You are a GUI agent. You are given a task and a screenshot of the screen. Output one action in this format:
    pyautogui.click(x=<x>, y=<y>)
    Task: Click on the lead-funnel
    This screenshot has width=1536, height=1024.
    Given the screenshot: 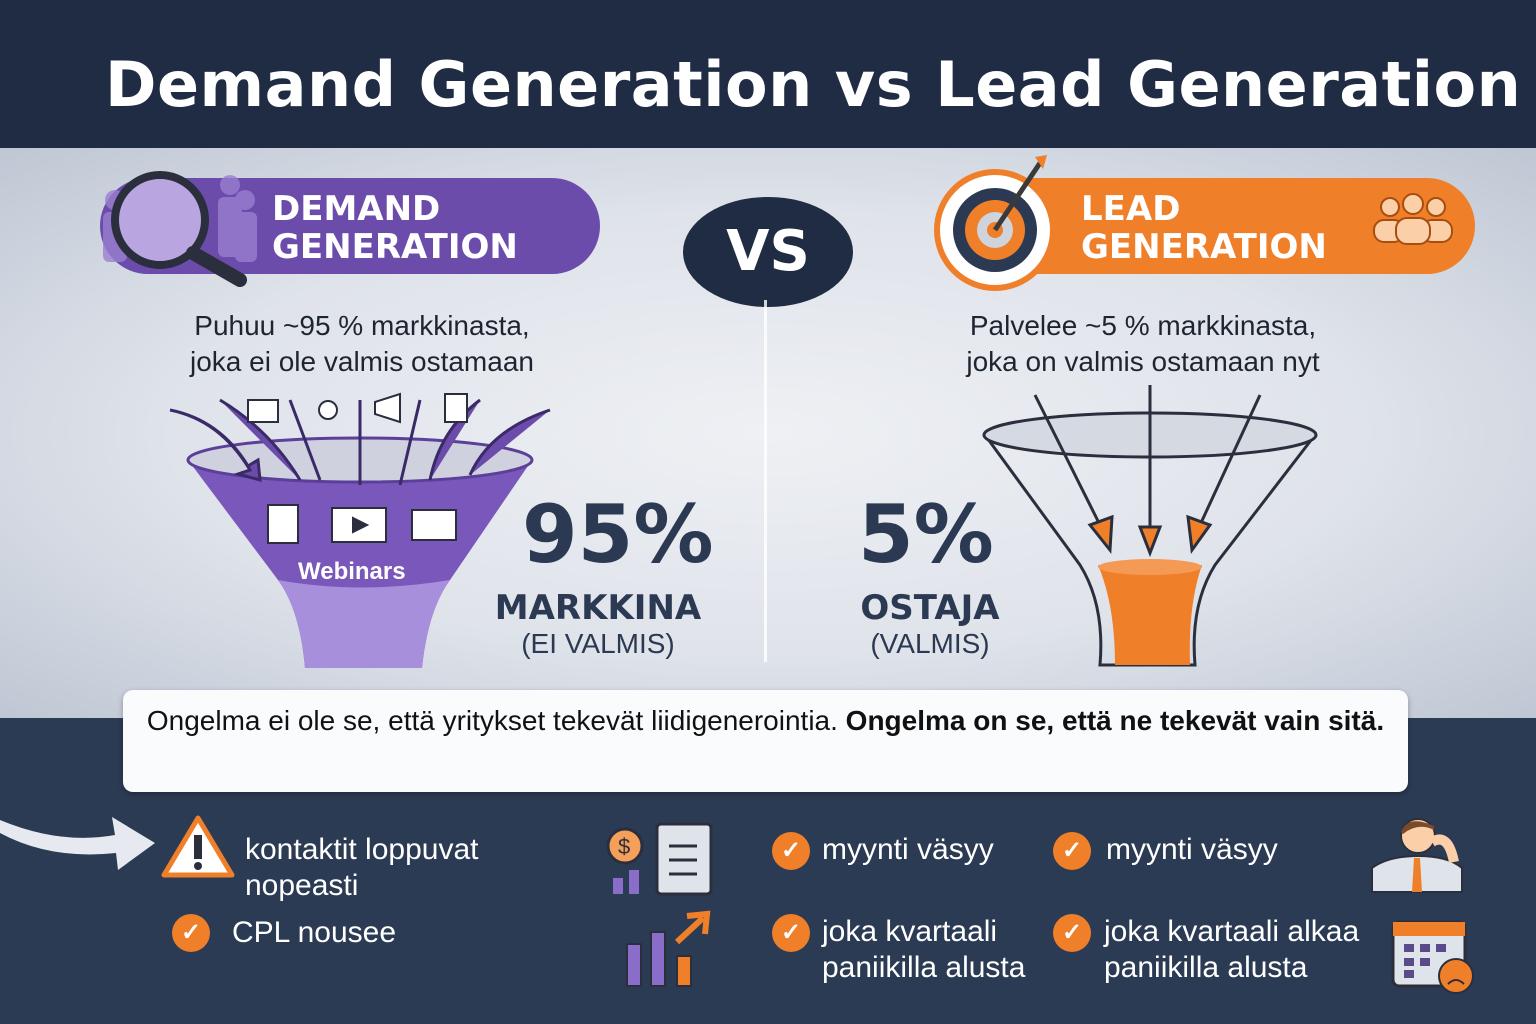 What is the action you would take?
    pyautogui.click(x=1150, y=526)
    